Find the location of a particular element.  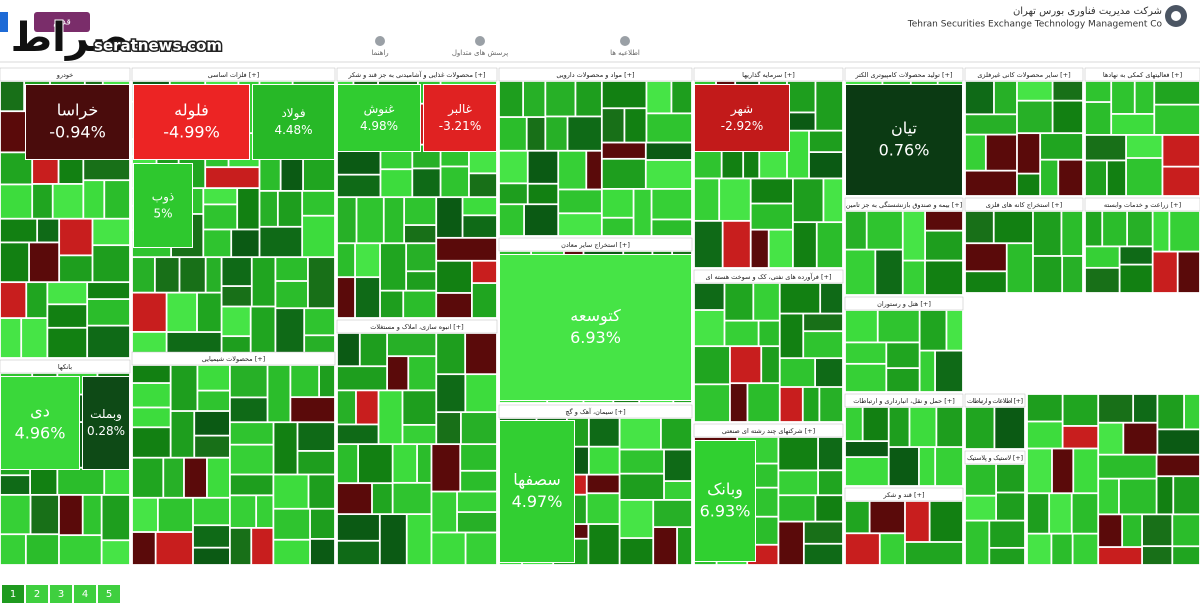

old-version-button is located at coordinates (62, 22).